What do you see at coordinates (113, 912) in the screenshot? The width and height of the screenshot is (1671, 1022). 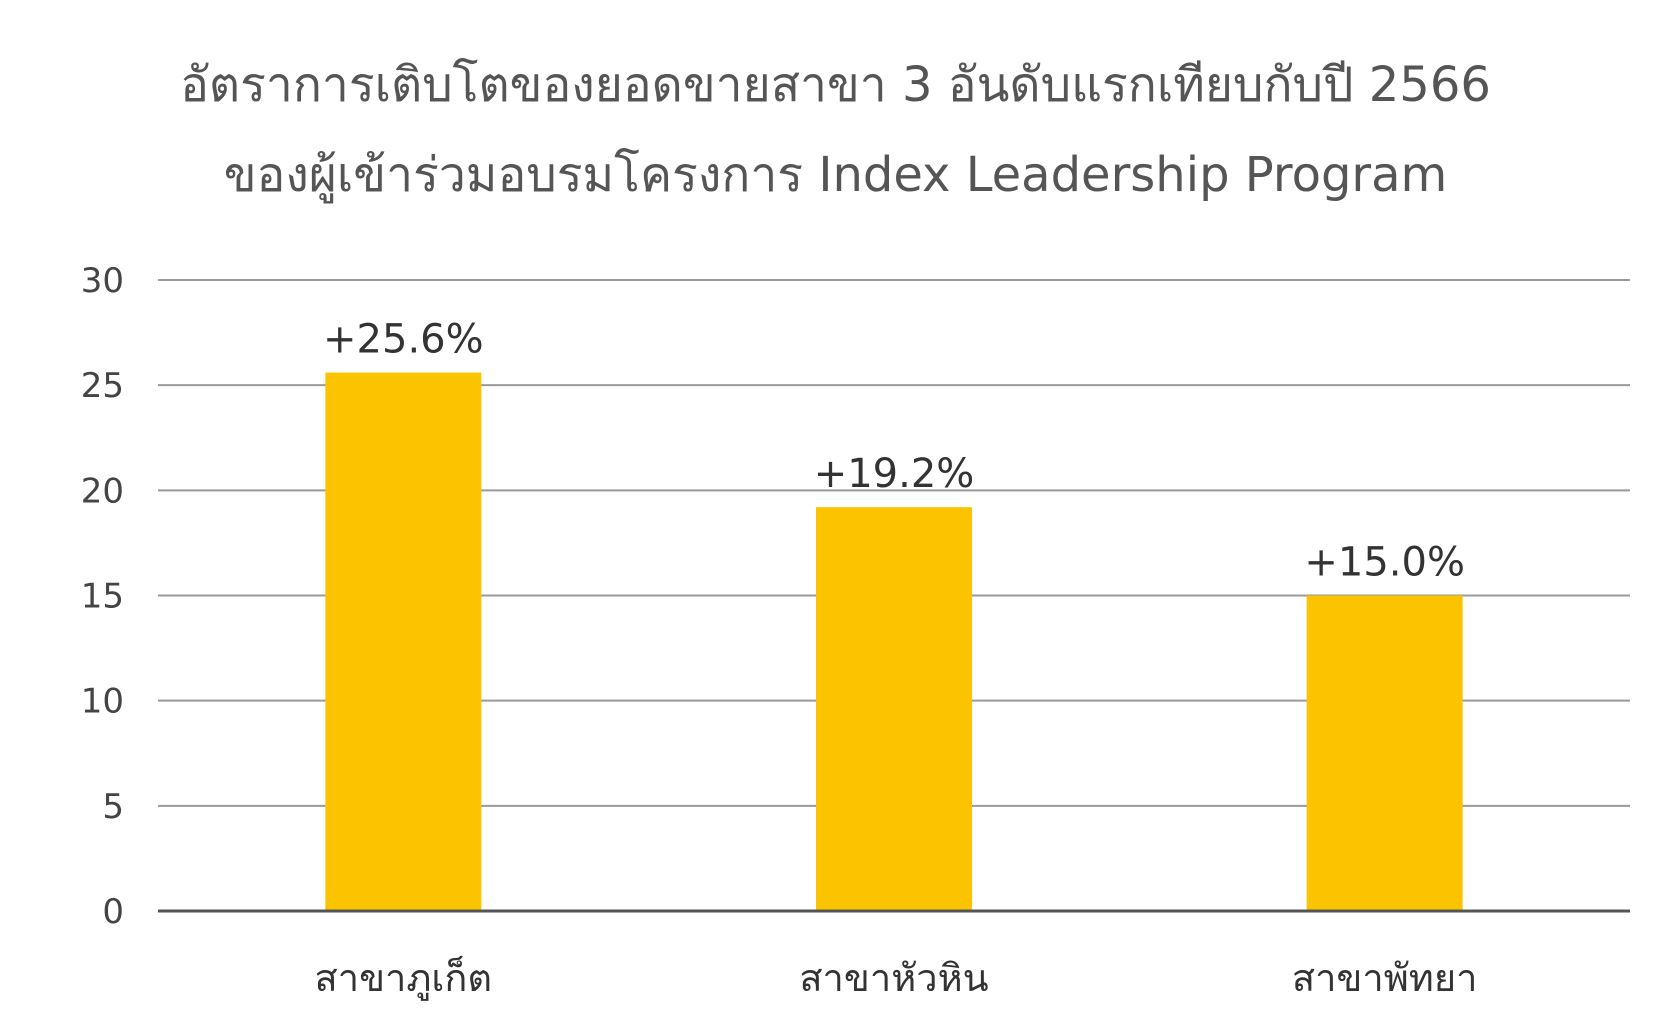 I see `y-tick-label: 0` at bounding box center [113, 912].